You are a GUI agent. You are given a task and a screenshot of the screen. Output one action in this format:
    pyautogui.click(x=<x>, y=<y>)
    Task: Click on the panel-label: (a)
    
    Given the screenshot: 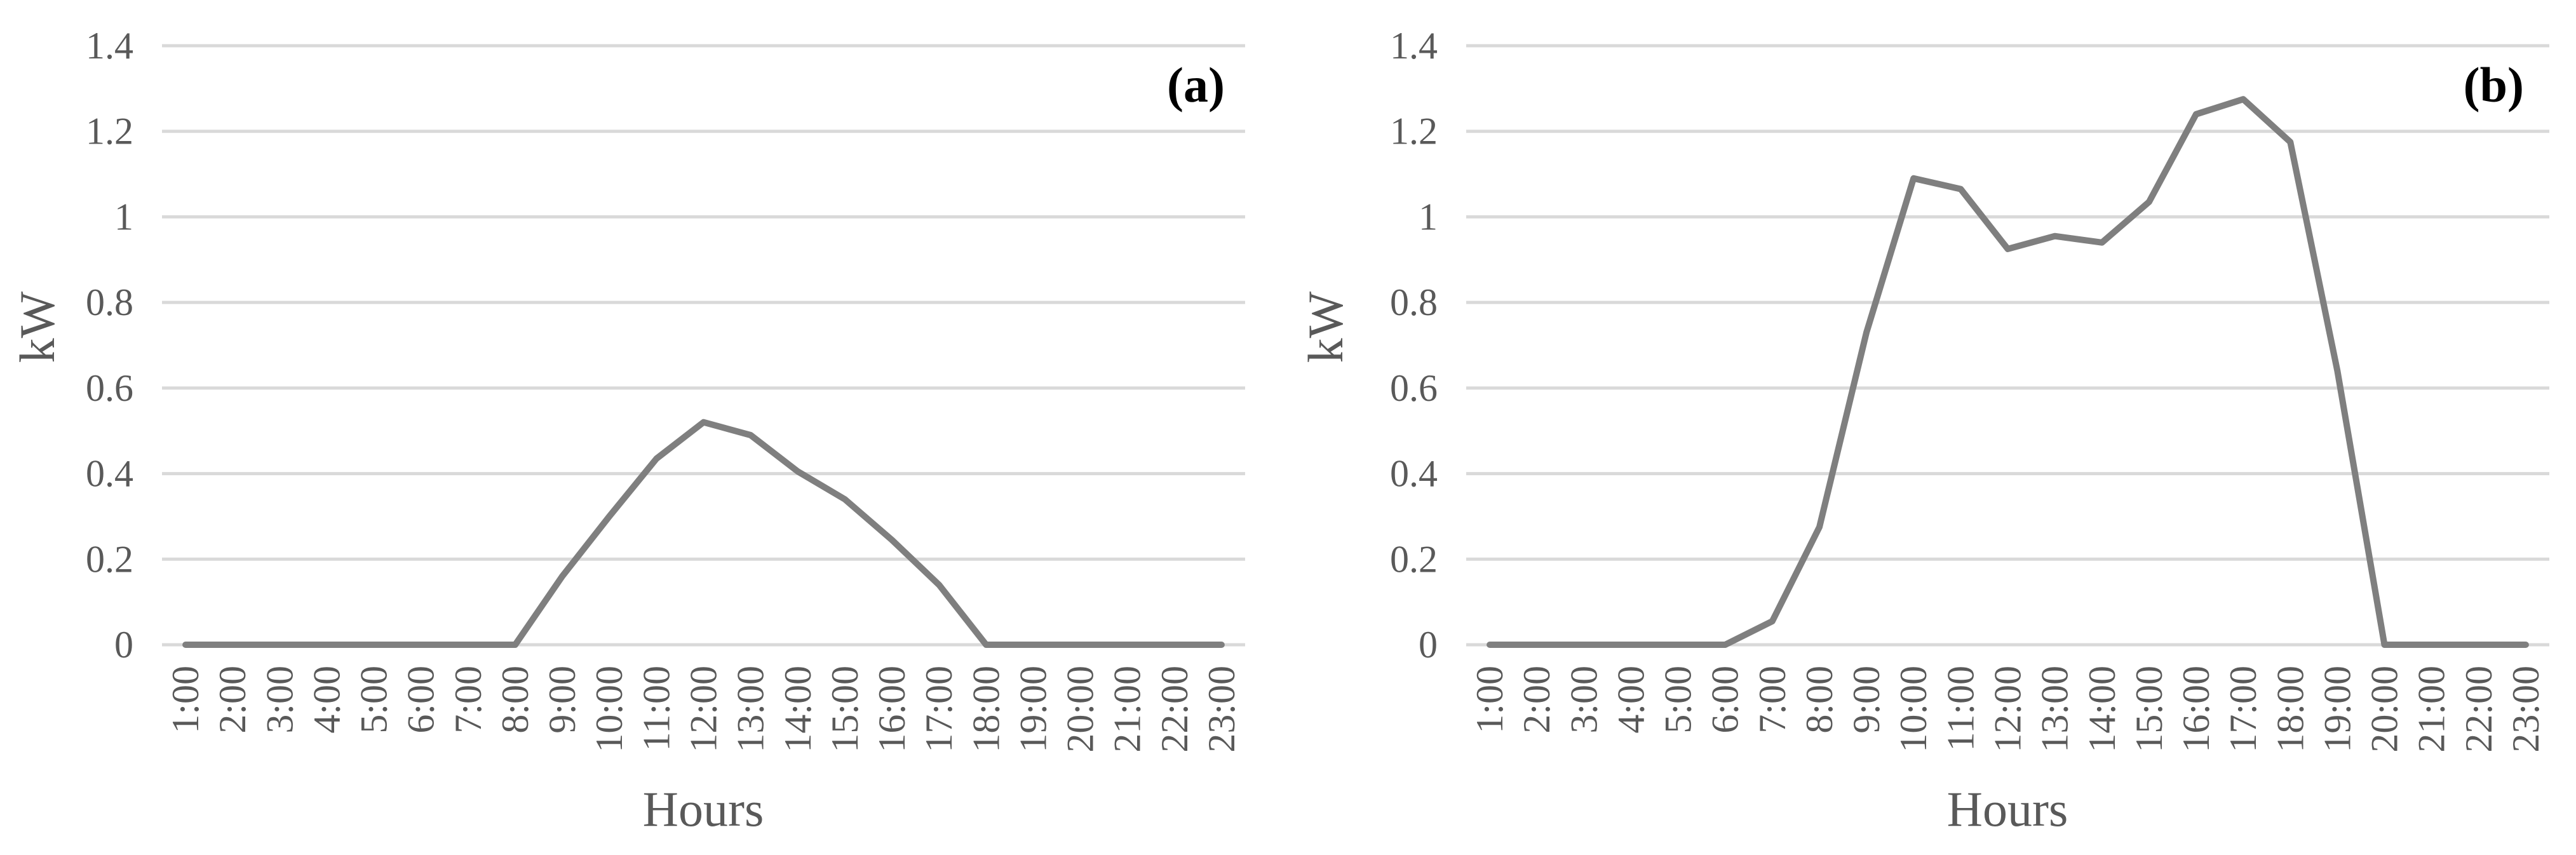 What is the action you would take?
    pyautogui.click(x=1196, y=84)
    